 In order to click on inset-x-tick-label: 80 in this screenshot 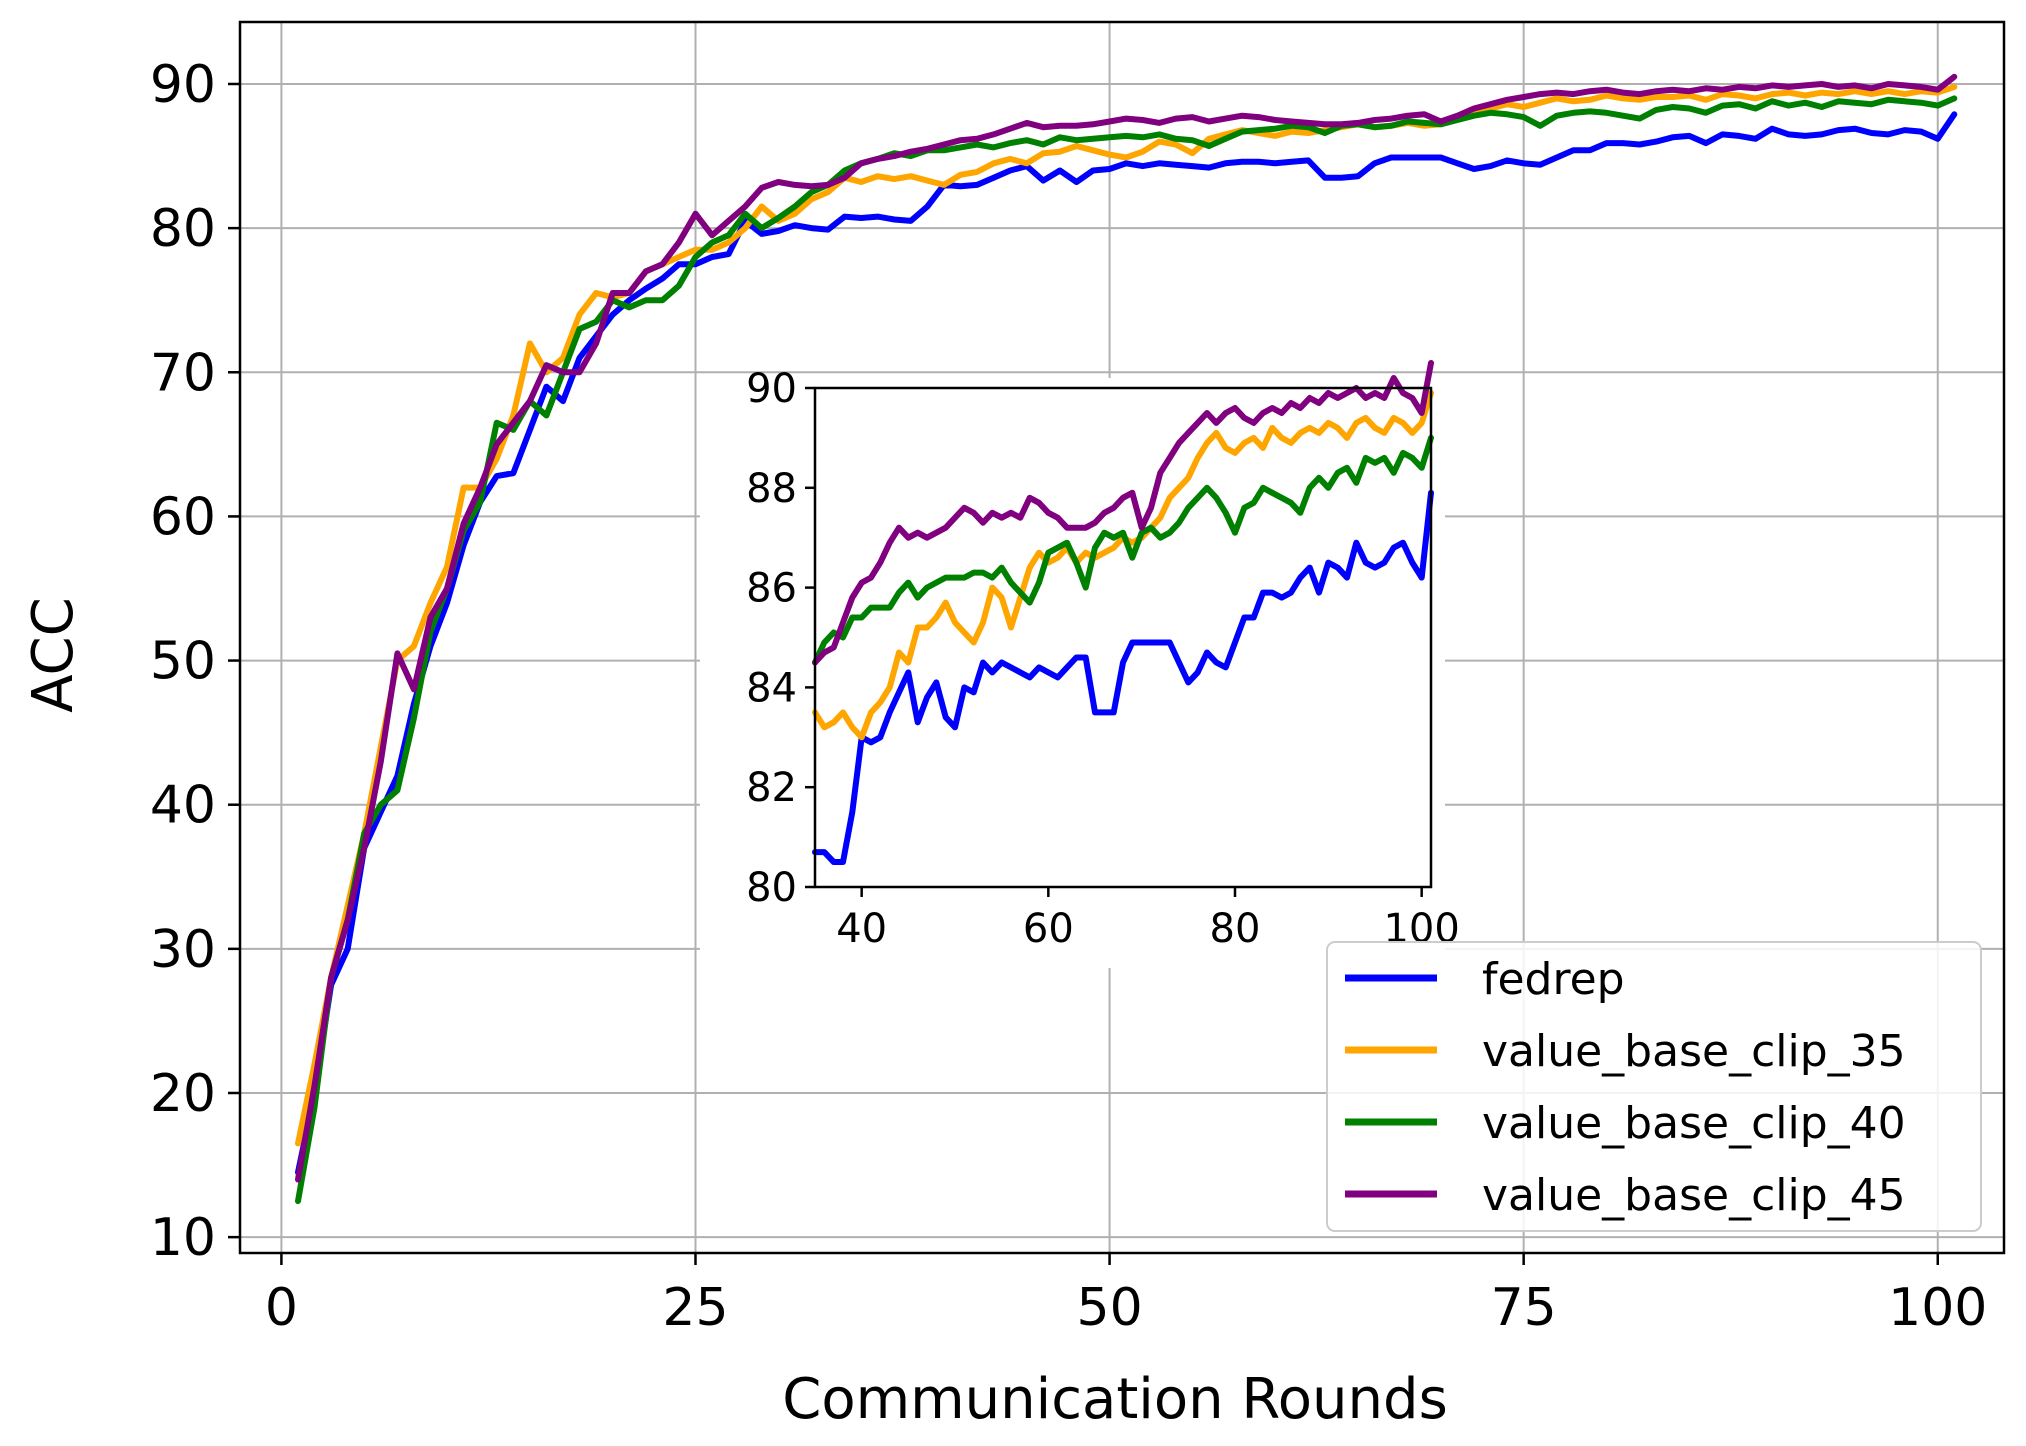, I will do `click(1235, 929)`.